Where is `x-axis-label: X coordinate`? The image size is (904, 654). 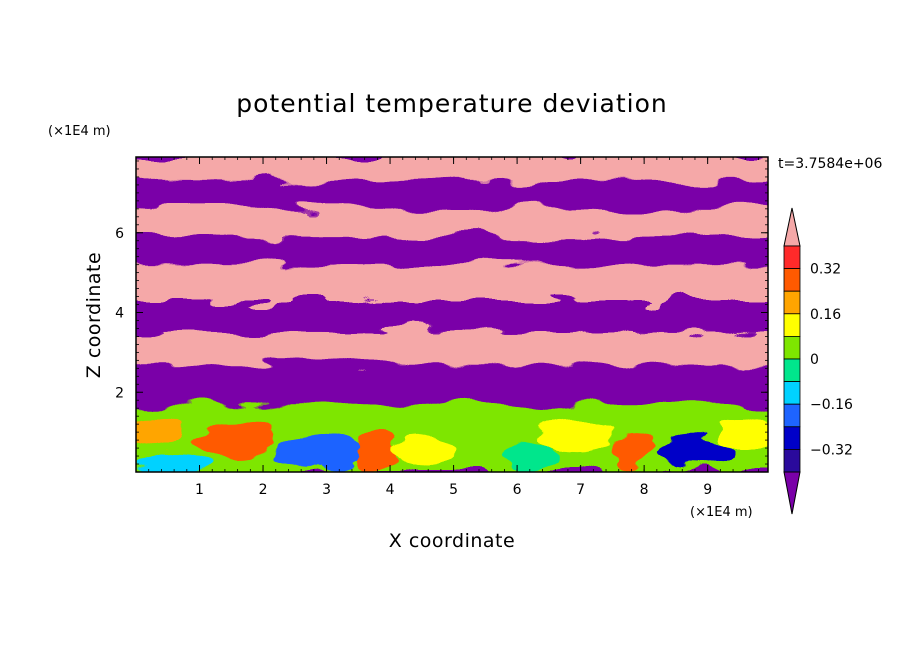 x-axis-label: X coordinate is located at coordinates (452, 541).